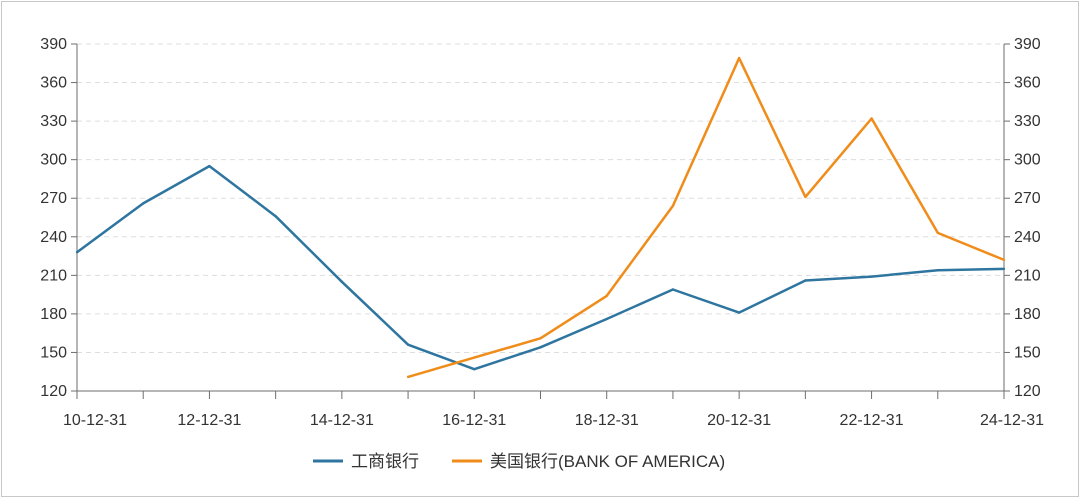 The width and height of the screenshot is (1080, 498). Describe the element at coordinates (95, 420) in the screenshot. I see `x-tick-label: 10-12-31` at that location.